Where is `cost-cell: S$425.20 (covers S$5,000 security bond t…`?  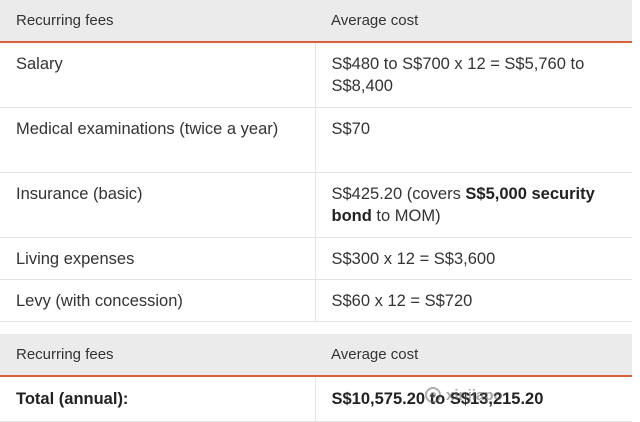 cost-cell: S$425.20 (covers S$5,000 security bond t… is located at coordinates (473, 205).